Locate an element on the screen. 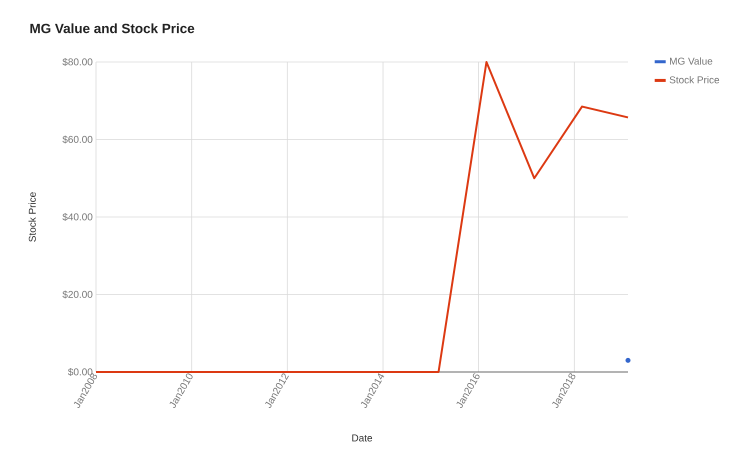 The height and width of the screenshot is (472, 754). legend-label: Stock Price is located at coordinates (695, 80).